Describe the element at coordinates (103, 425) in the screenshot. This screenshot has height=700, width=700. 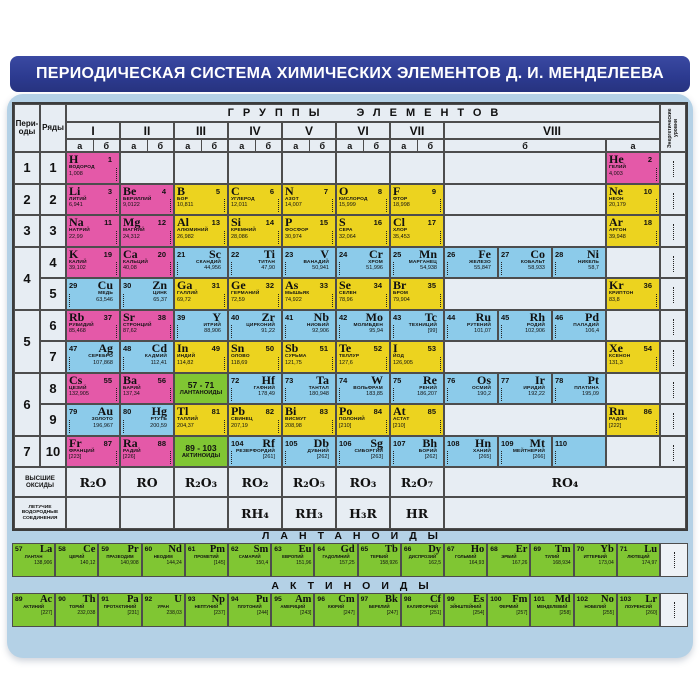
I see `atomic-mass: 196,967` at that location.